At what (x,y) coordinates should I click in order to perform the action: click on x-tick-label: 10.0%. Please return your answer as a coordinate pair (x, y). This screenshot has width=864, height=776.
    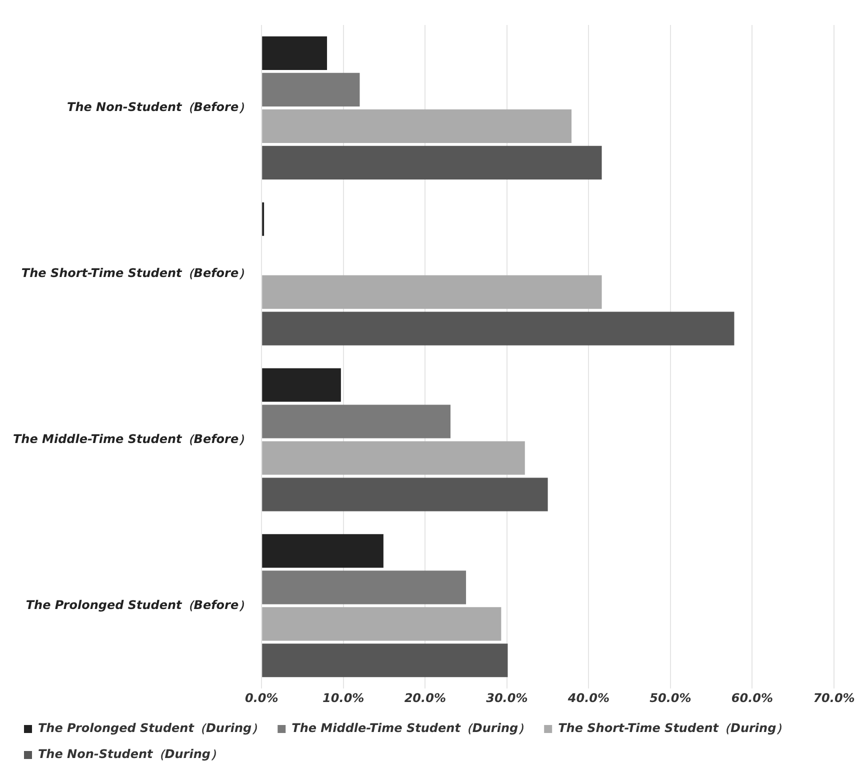
    Looking at the image, I should click on (343, 697).